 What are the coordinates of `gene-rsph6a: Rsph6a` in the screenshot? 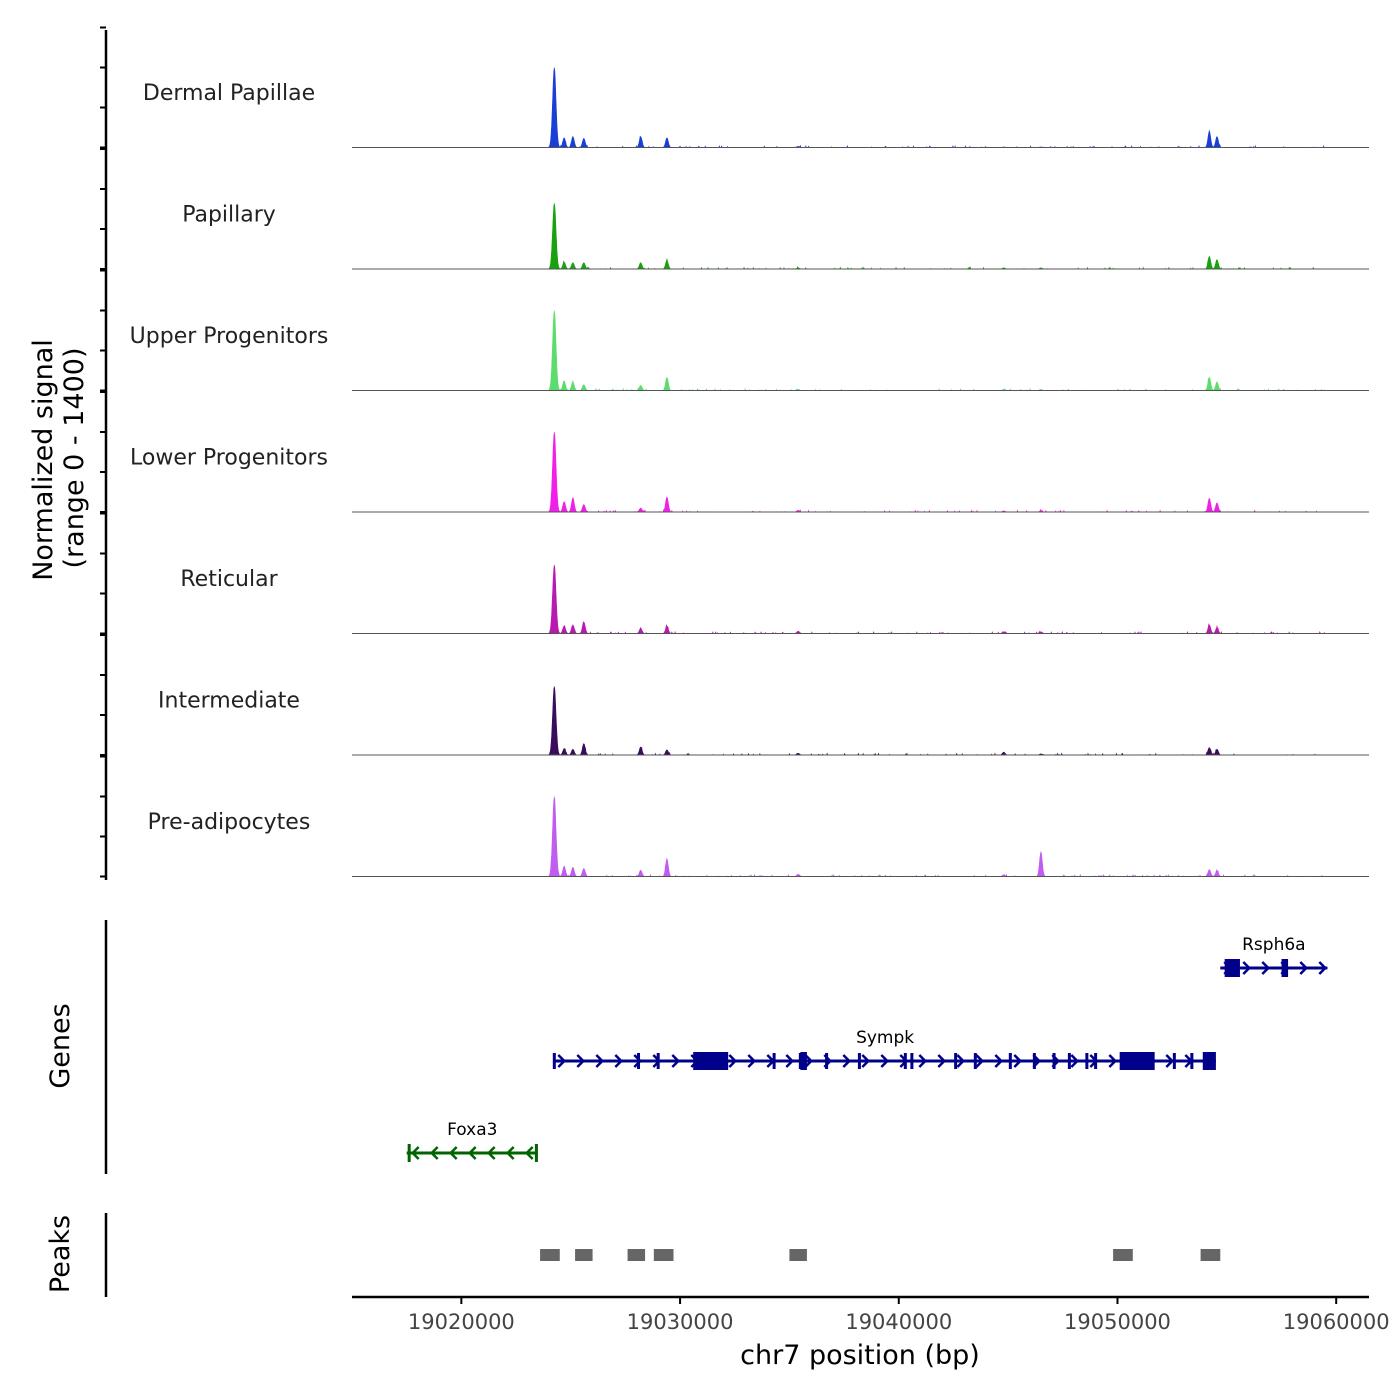 It's located at (1274, 956).